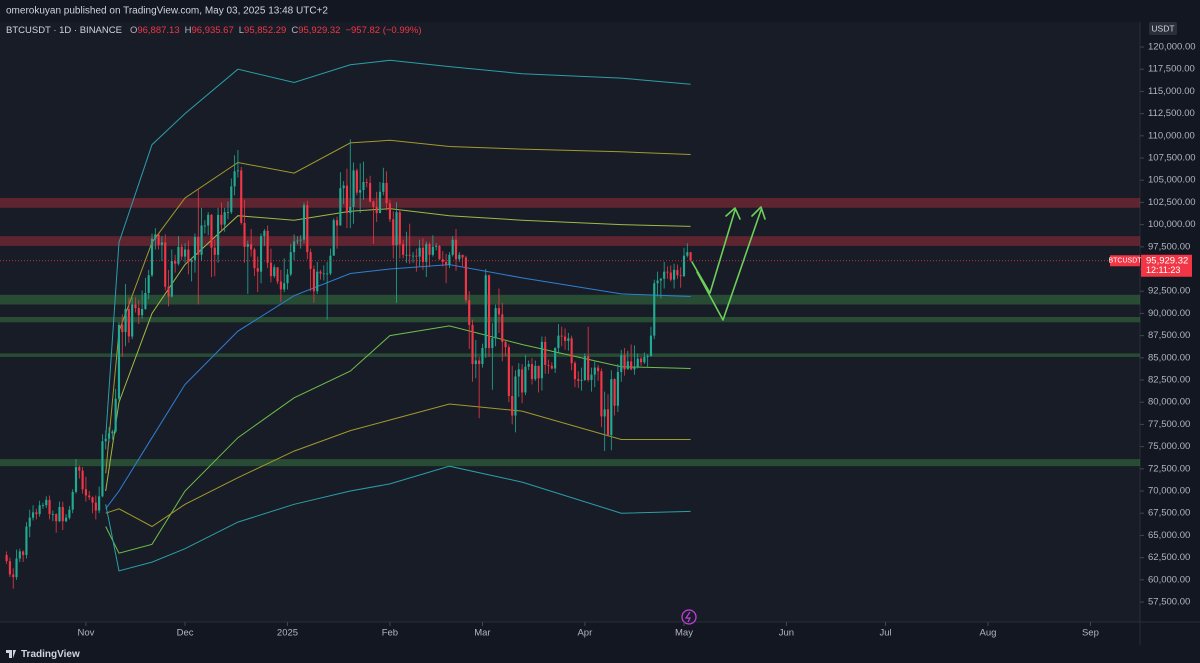  Describe the element at coordinates (1172, 224) in the screenshot. I see `y-tick-label: 100,000.00` at that location.